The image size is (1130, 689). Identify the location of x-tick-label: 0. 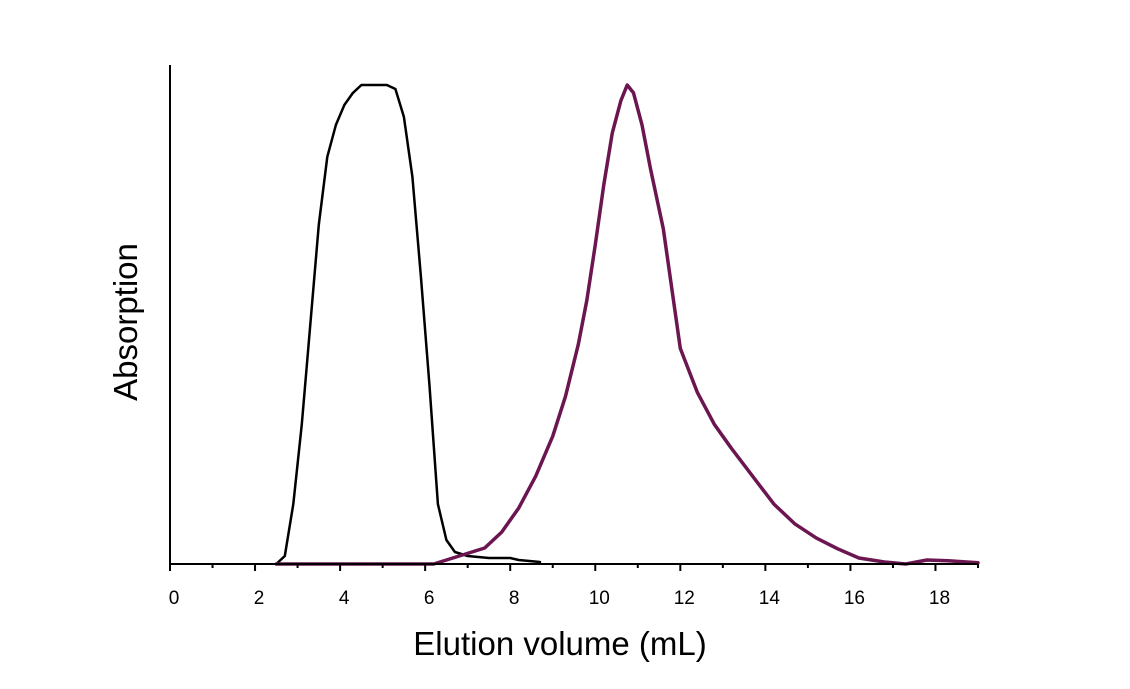
(174, 598).